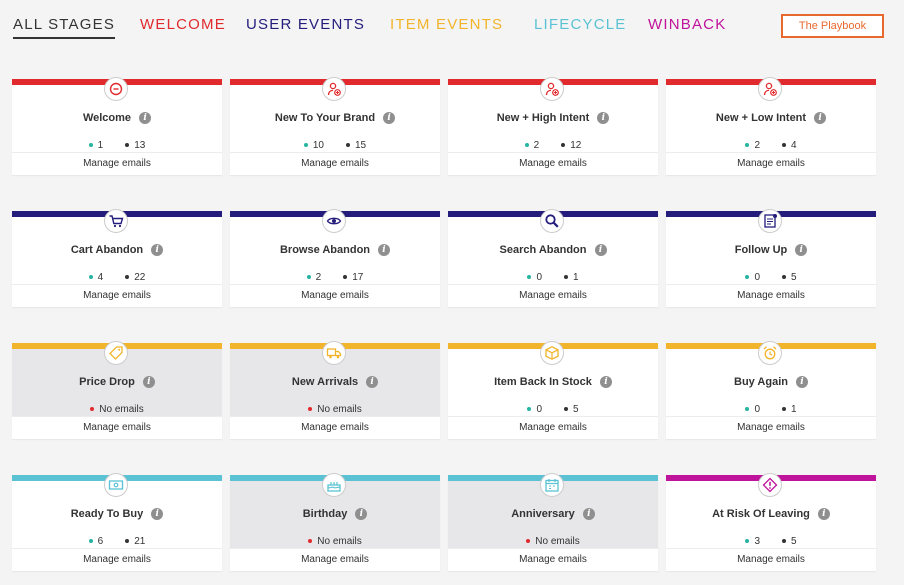  Describe the element at coordinates (95, 145) in the screenshot. I see `active-email-count: 1` at that location.